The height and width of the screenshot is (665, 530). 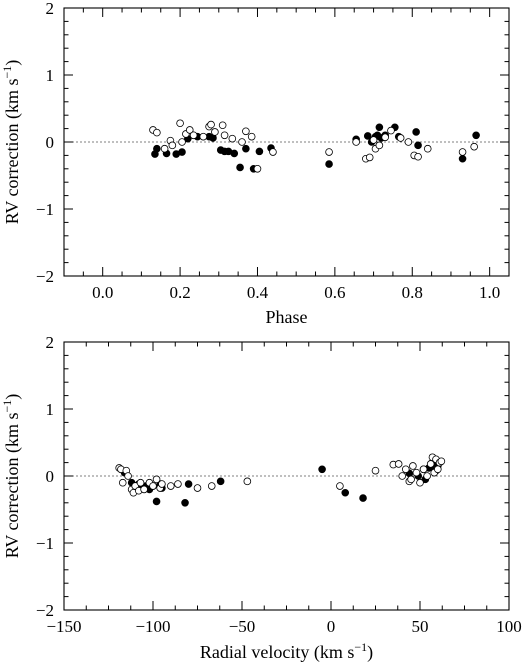 What do you see at coordinates (331, 626) in the screenshot?
I see `x-tick-label: 0` at bounding box center [331, 626].